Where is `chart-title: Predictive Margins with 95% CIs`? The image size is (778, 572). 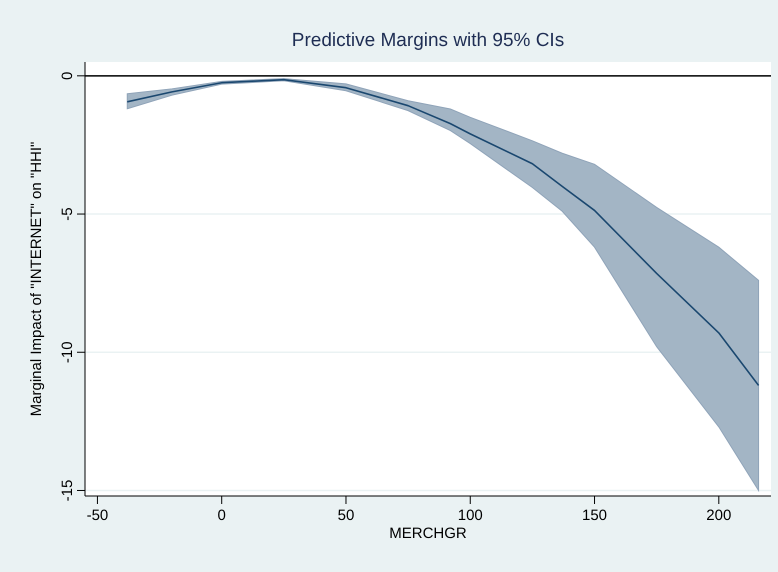
chart-title: Predictive Margins with 95% CIs is located at coordinates (428, 40).